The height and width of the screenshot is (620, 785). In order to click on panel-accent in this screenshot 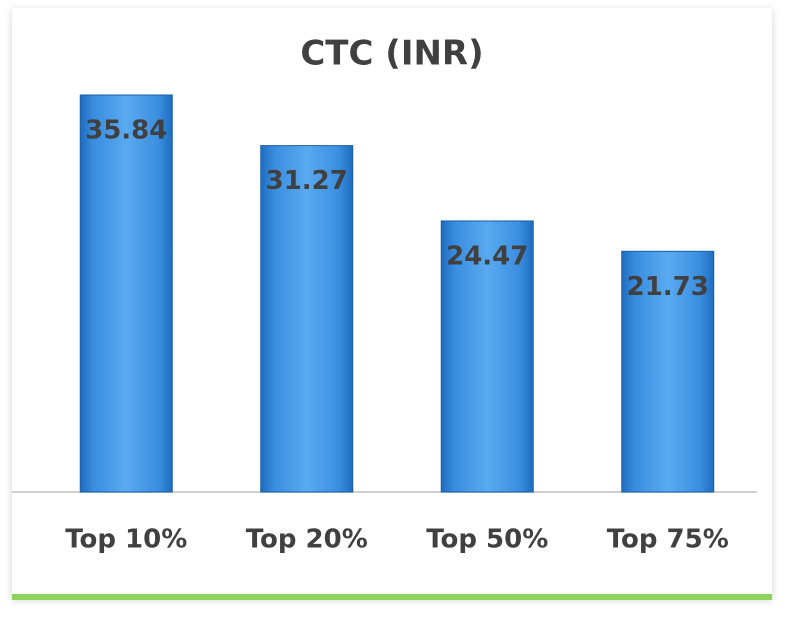, I will do `click(392, 597)`.